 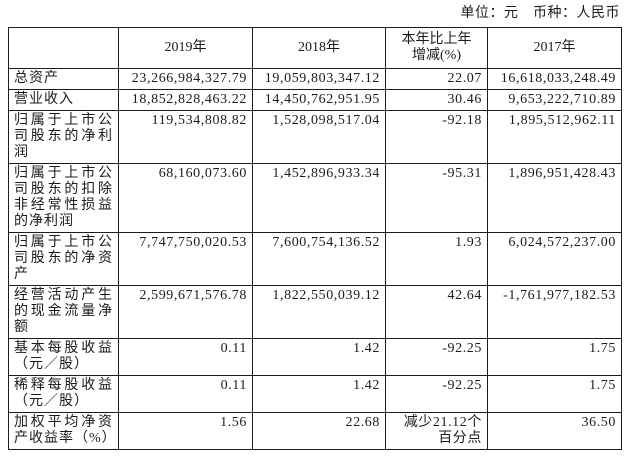 What do you see at coordinates (185, 259) in the screenshot?
I see `cell-y2019: 7,747,750,020.53` at bounding box center [185, 259].